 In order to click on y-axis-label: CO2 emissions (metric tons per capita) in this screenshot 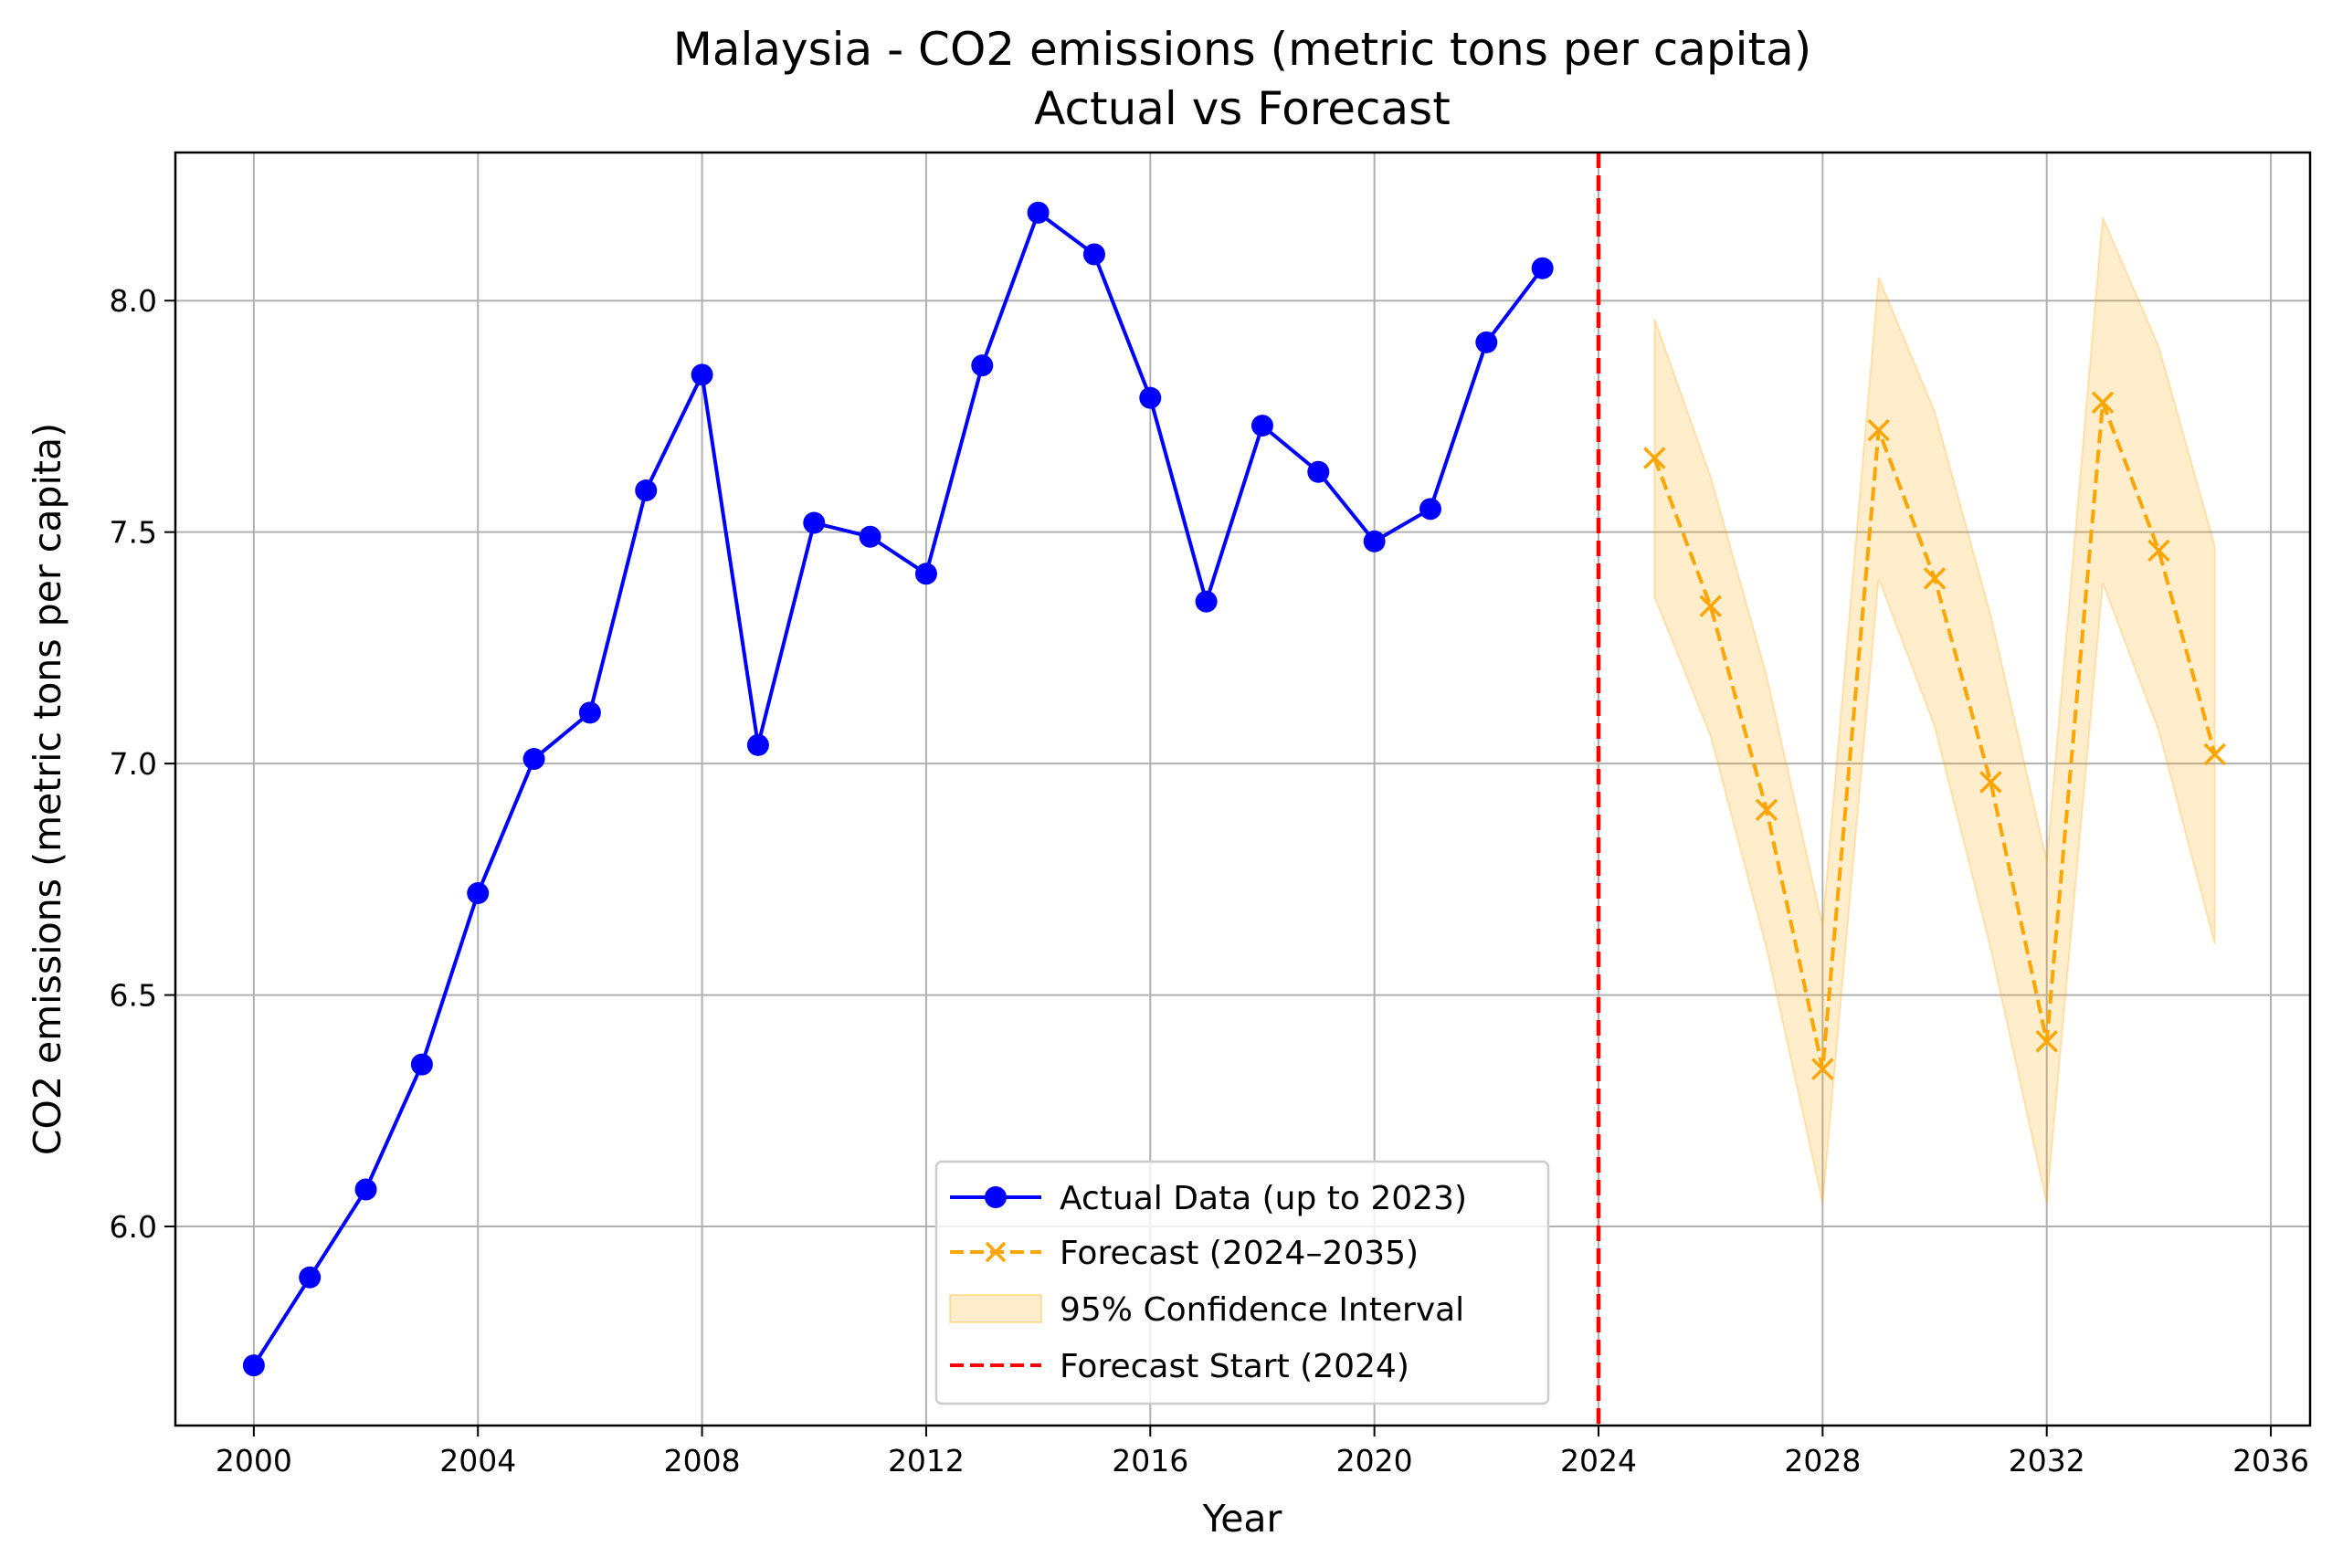, I will do `click(47, 789)`.